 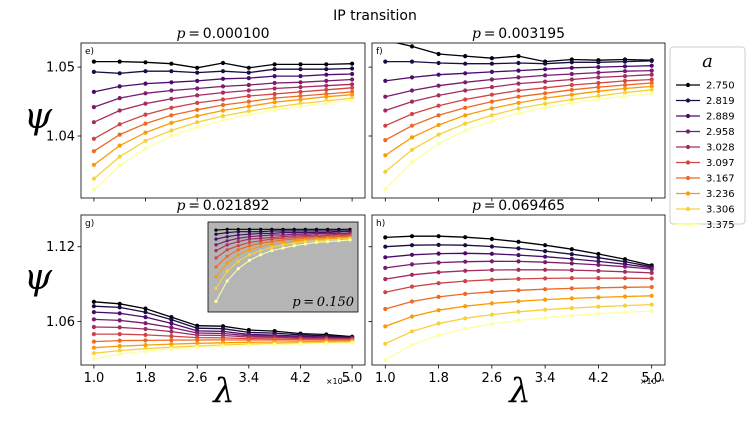 What do you see at coordinates (296, 302) in the screenshot?
I see `inset-label-symbol: p` at bounding box center [296, 302].